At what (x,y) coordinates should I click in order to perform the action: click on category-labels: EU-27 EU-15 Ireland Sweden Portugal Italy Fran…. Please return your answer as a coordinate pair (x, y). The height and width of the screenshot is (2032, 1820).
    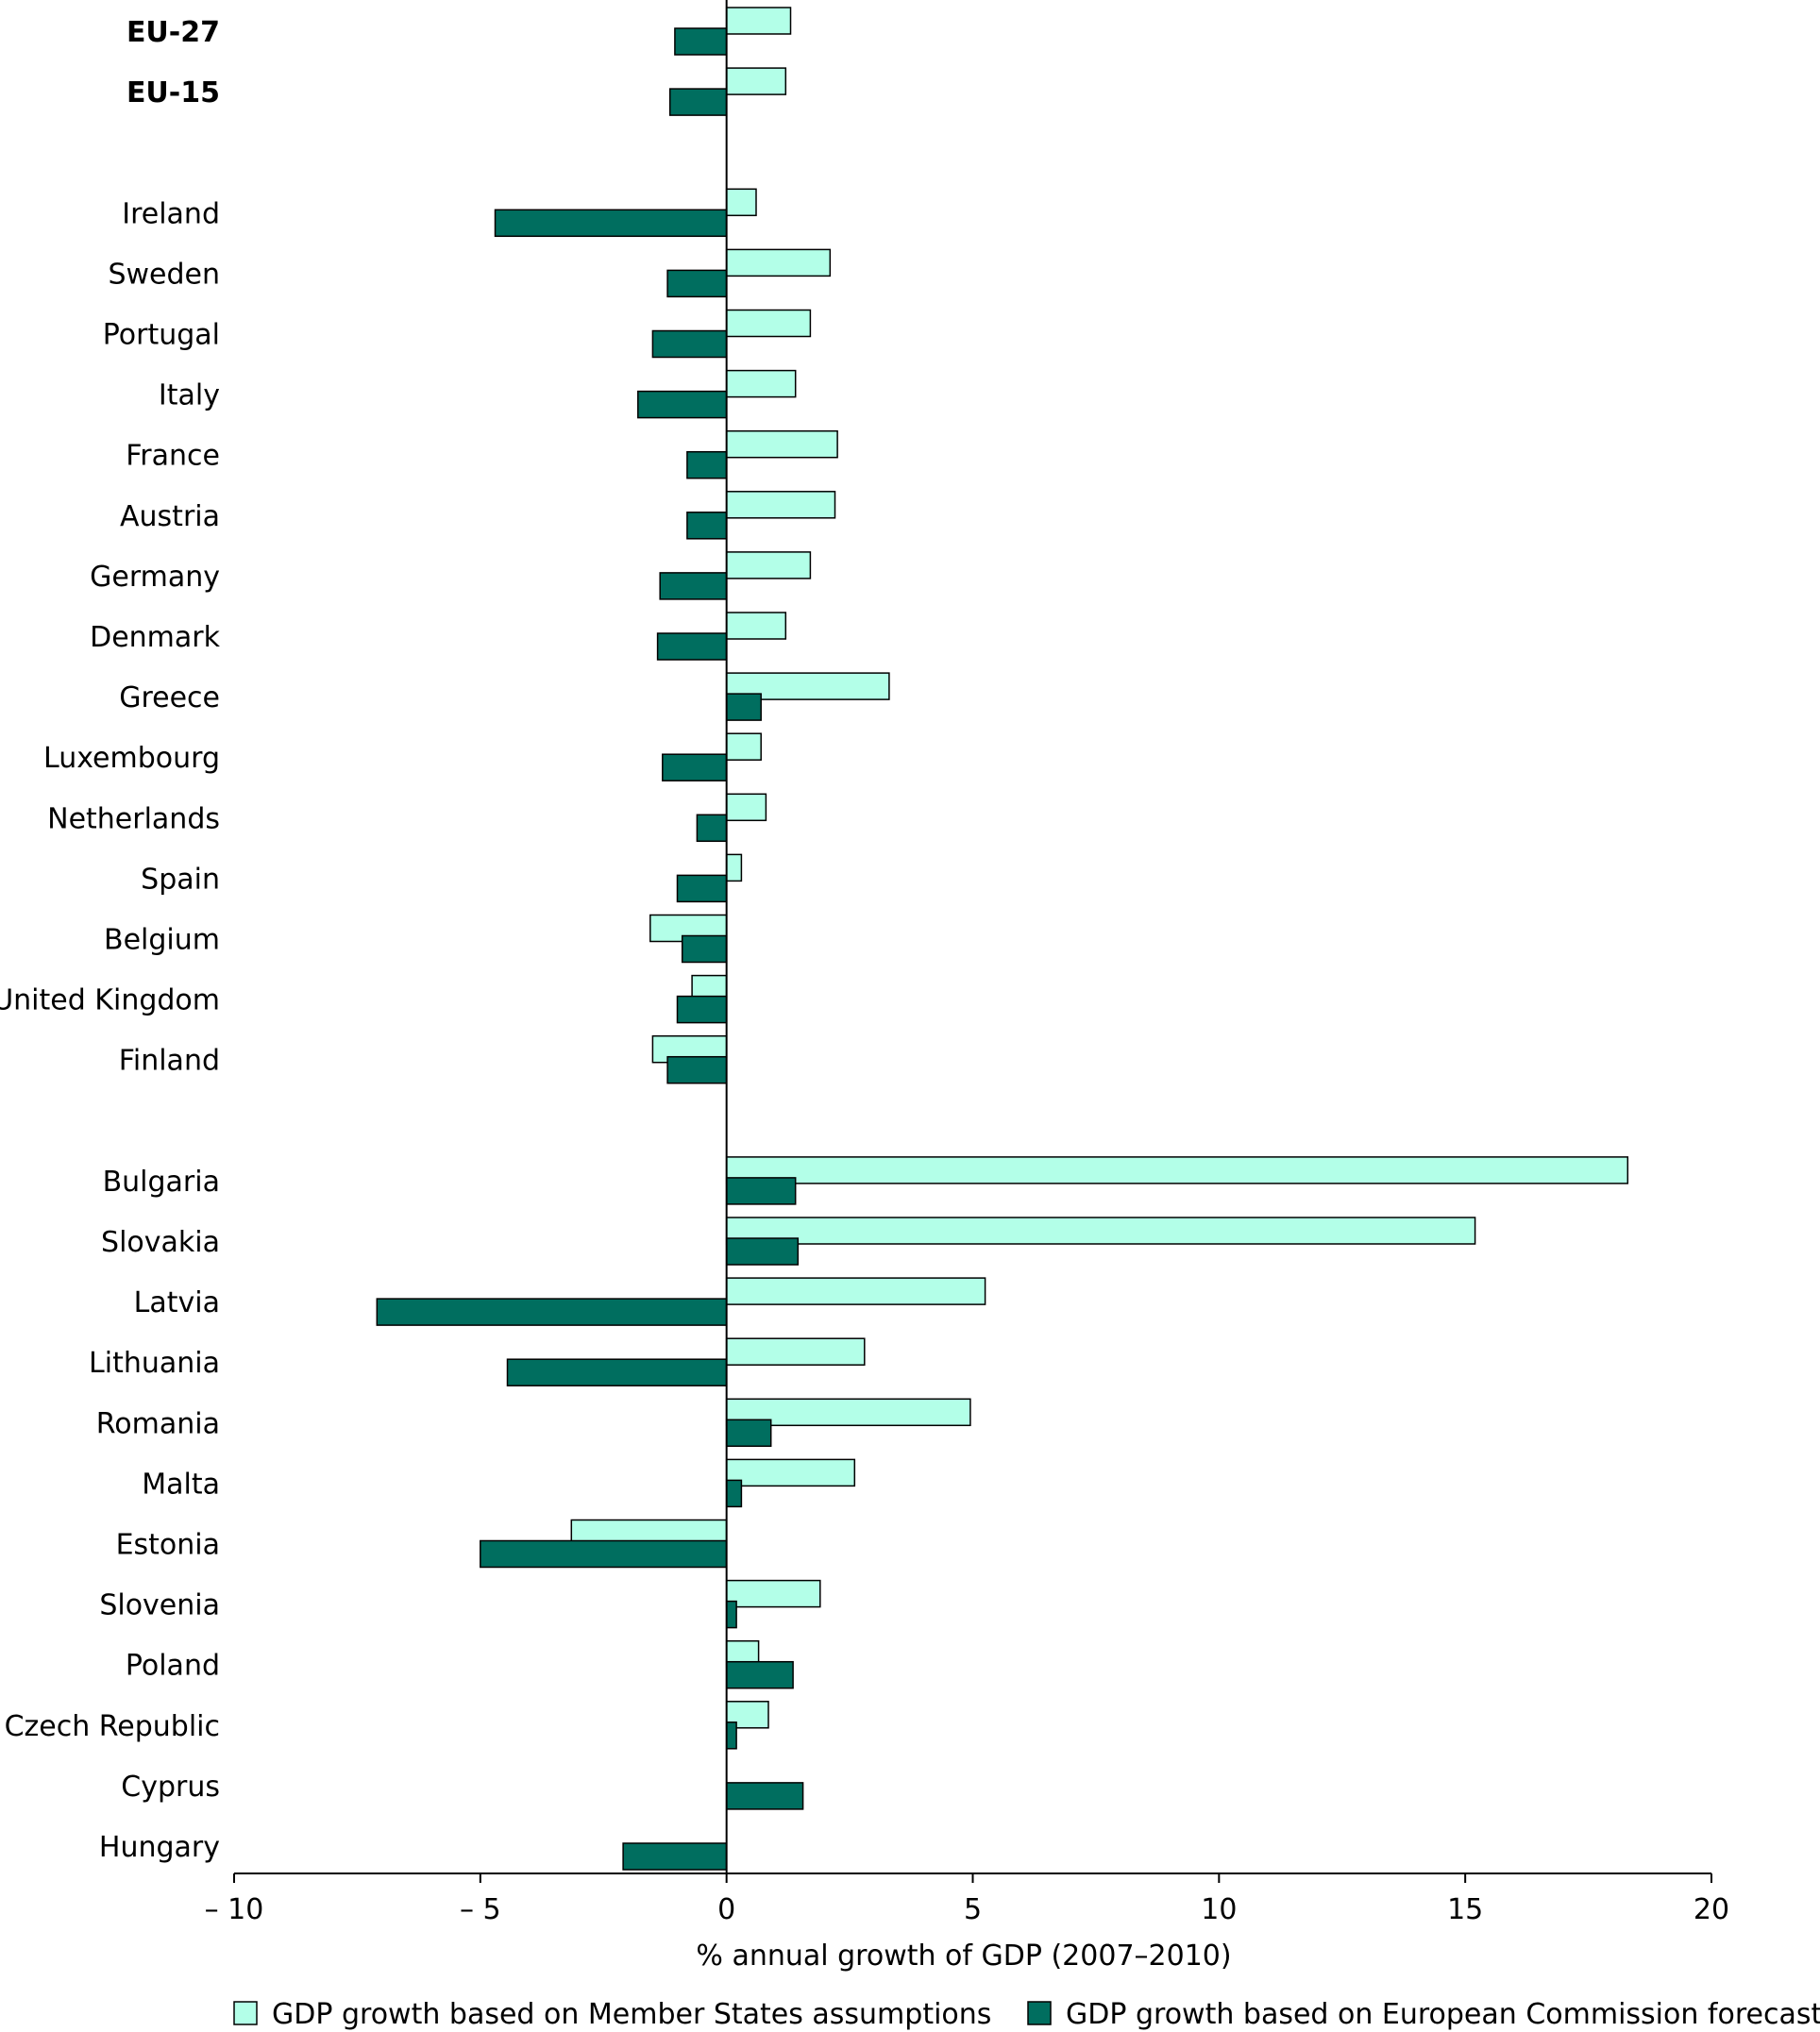
    Looking at the image, I should click on (110, 940).